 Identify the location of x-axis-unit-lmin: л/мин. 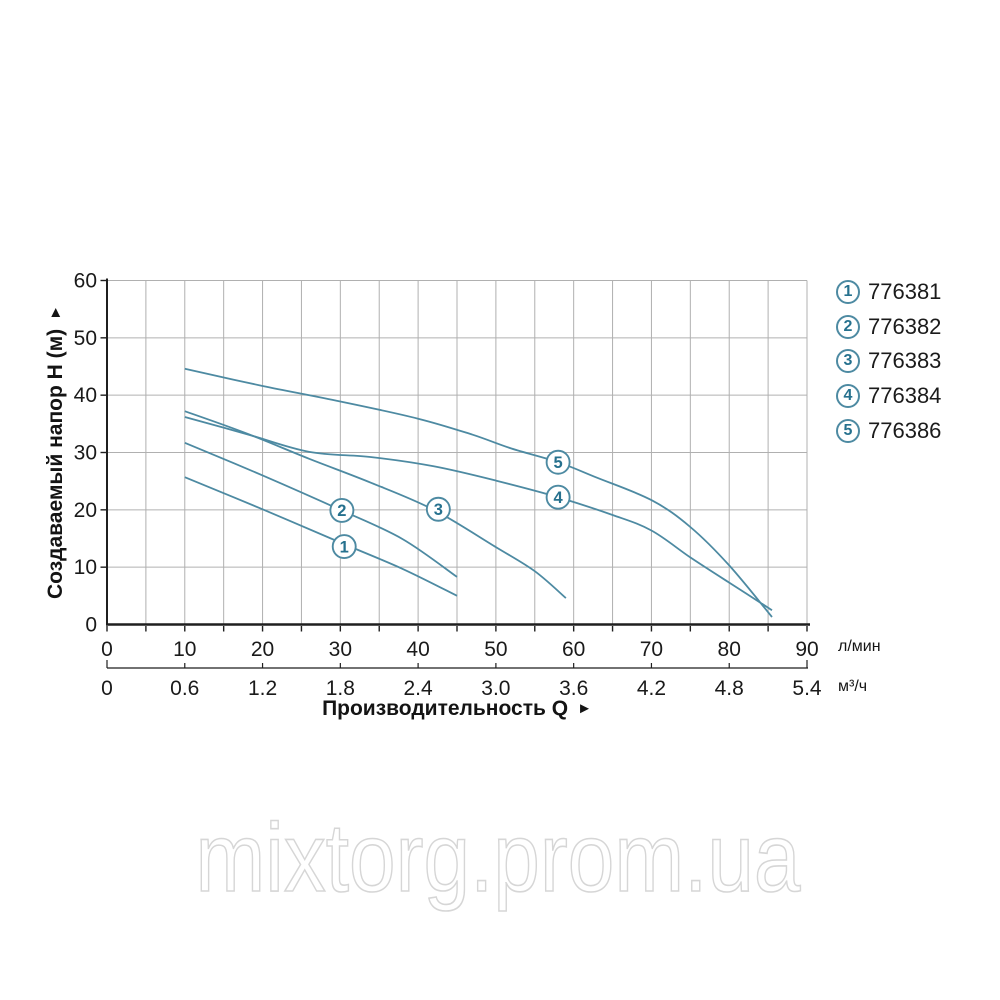
(859, 646).